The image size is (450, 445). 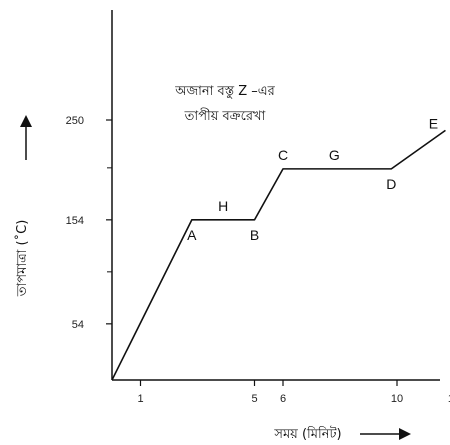 I want to click on x-axis-title: সময় (মিনিট), so click(x=307, y=434).